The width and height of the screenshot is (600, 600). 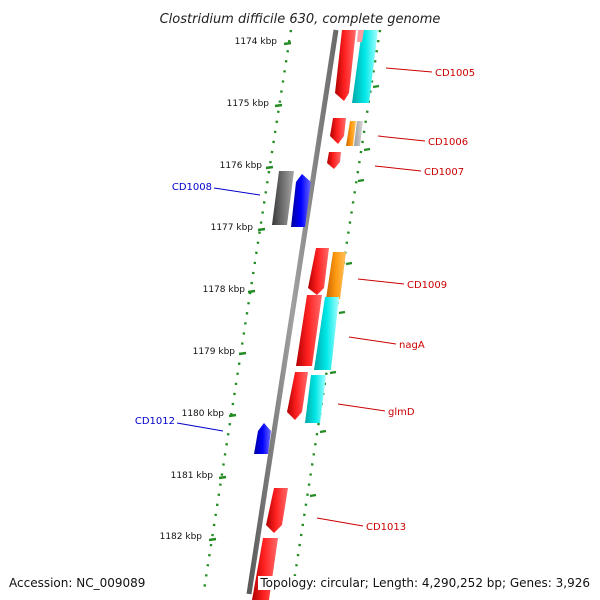 What do you see at coordinates (214, 352) in the screenshot?
I see `tick-label-1179: 1179 kbp` at bounding box center [214, 352].